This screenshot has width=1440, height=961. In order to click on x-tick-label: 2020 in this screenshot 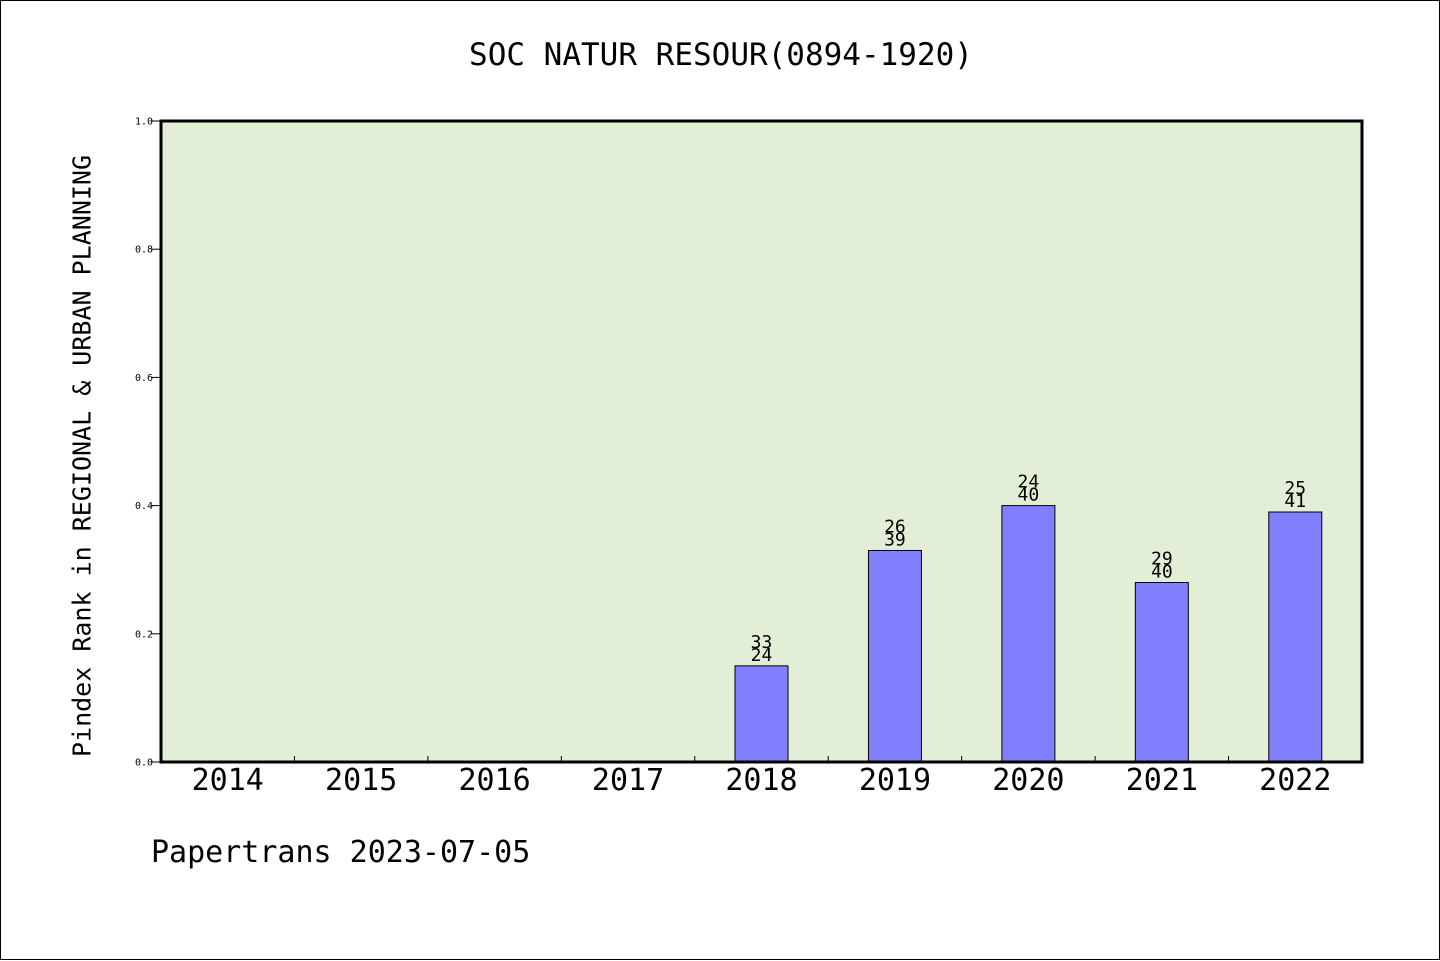, I will do `click(1028, 780)`.